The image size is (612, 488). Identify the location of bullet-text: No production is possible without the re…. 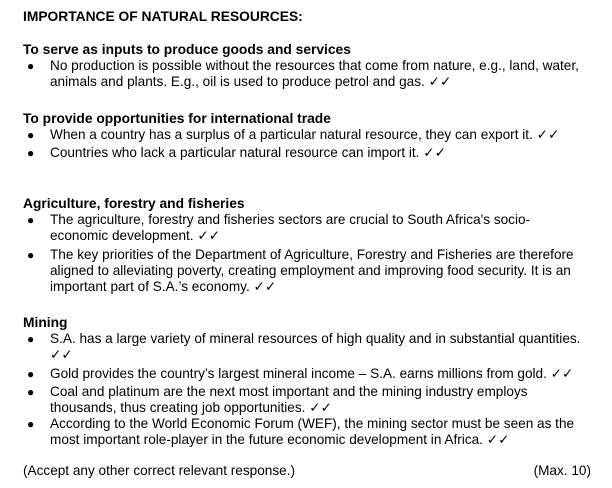
(314, 74).